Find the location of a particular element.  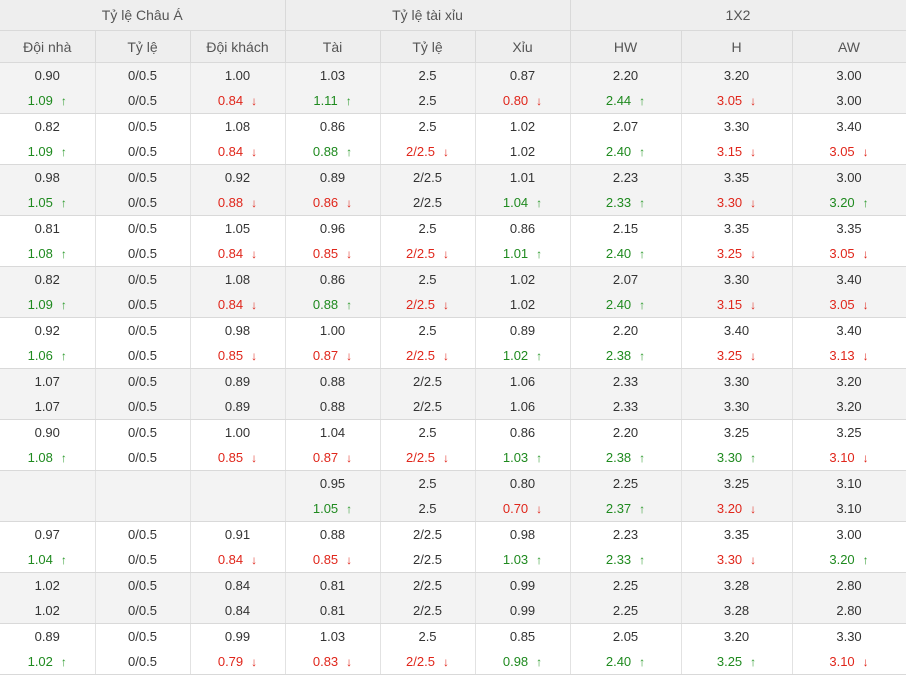

current-odds-value: 1.04 is located at coordinates (515, 202).